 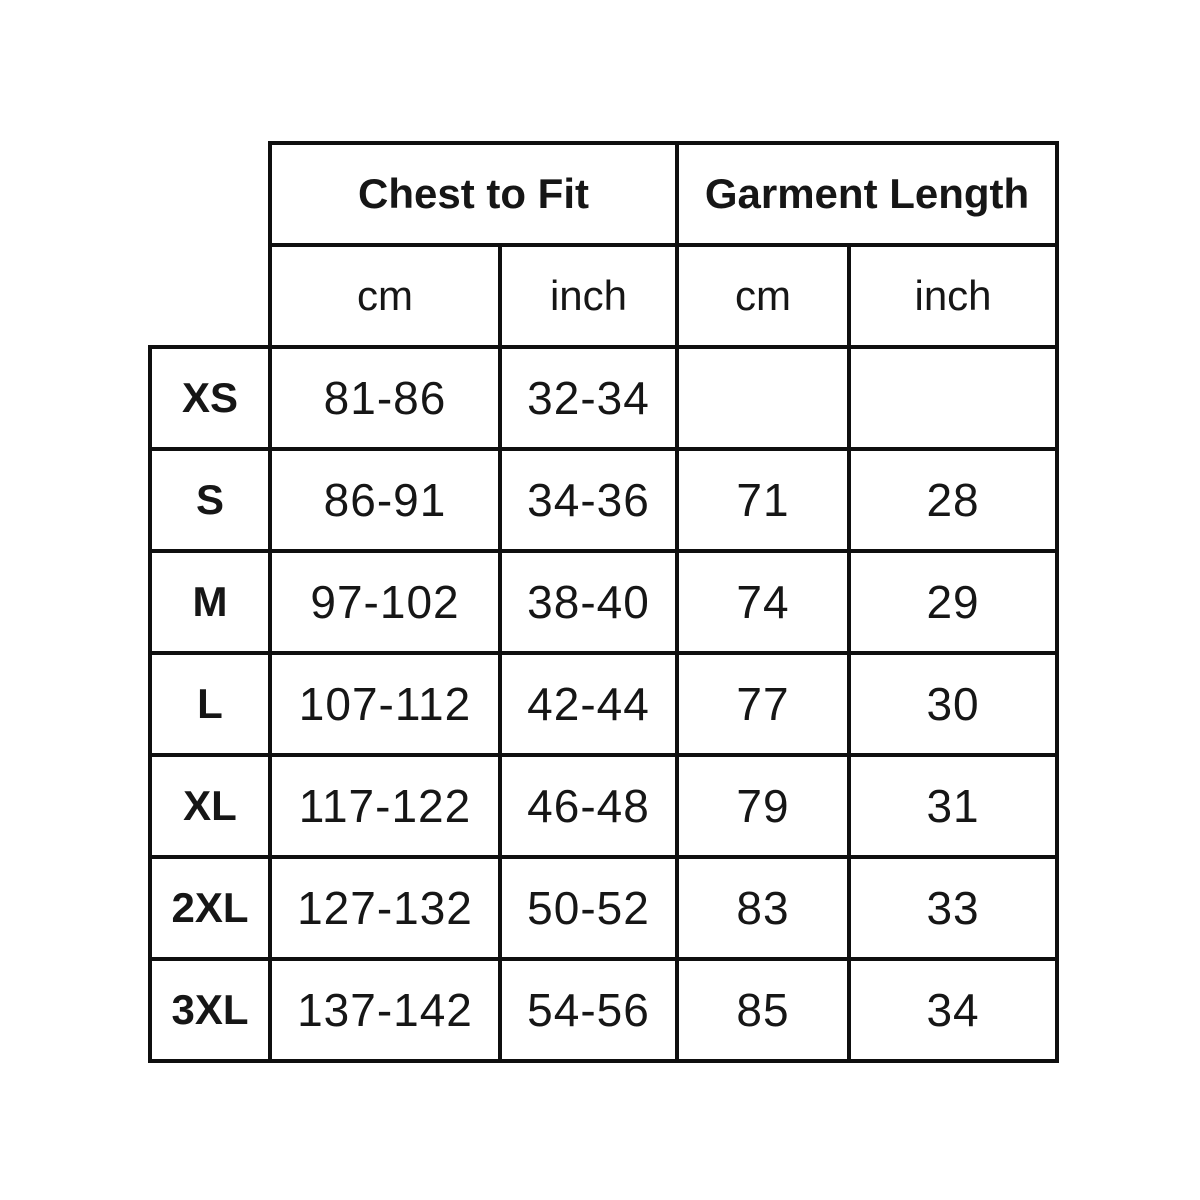 What do you see at coordinates (867, 194) in the screenshot?
I see `header-garment-length: Garment Length` at bounding box center [867, 194].